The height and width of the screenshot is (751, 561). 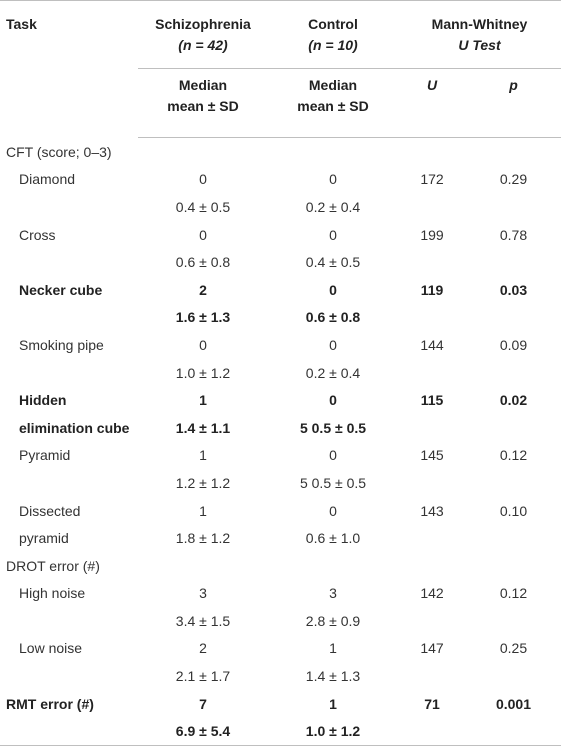 What do you see at coordinates (69, 732) in the screenshot?
I see `section-label` at bounding box center [69, 732].